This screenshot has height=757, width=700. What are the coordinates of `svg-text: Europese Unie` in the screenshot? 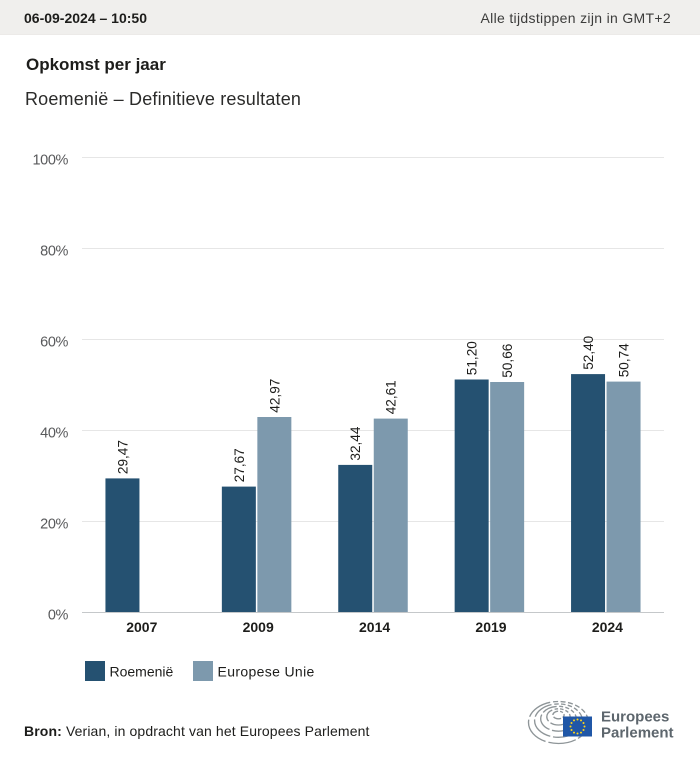 It's located at (266, 672).